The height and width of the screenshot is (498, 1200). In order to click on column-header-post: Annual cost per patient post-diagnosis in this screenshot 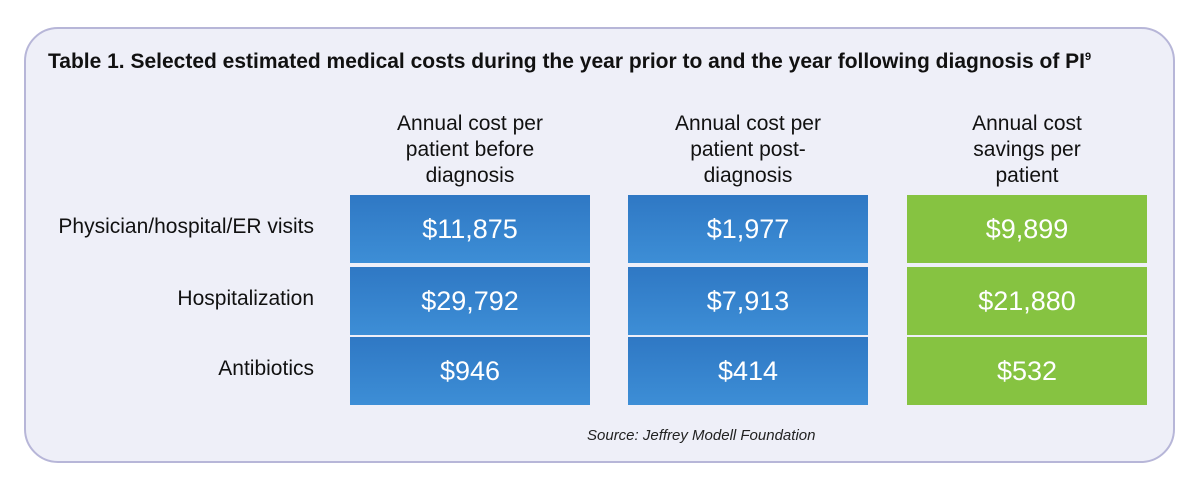, I will do `click(748, 150)`.